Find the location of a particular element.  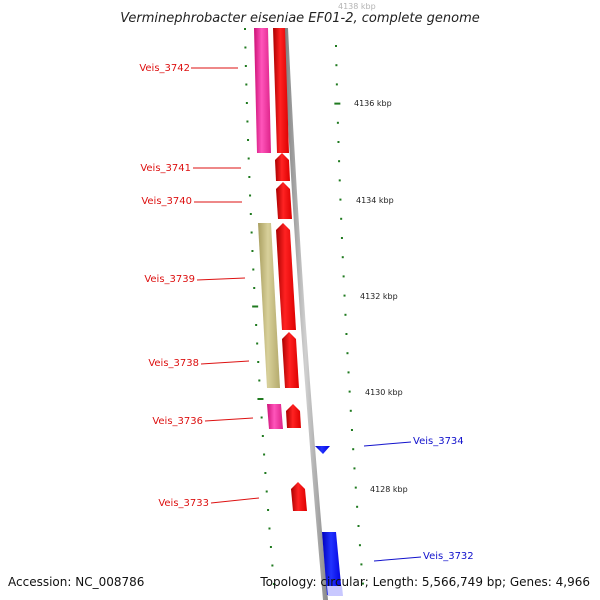

gene-label-3733: Veis_3733 is located at coordinates (183, 503).